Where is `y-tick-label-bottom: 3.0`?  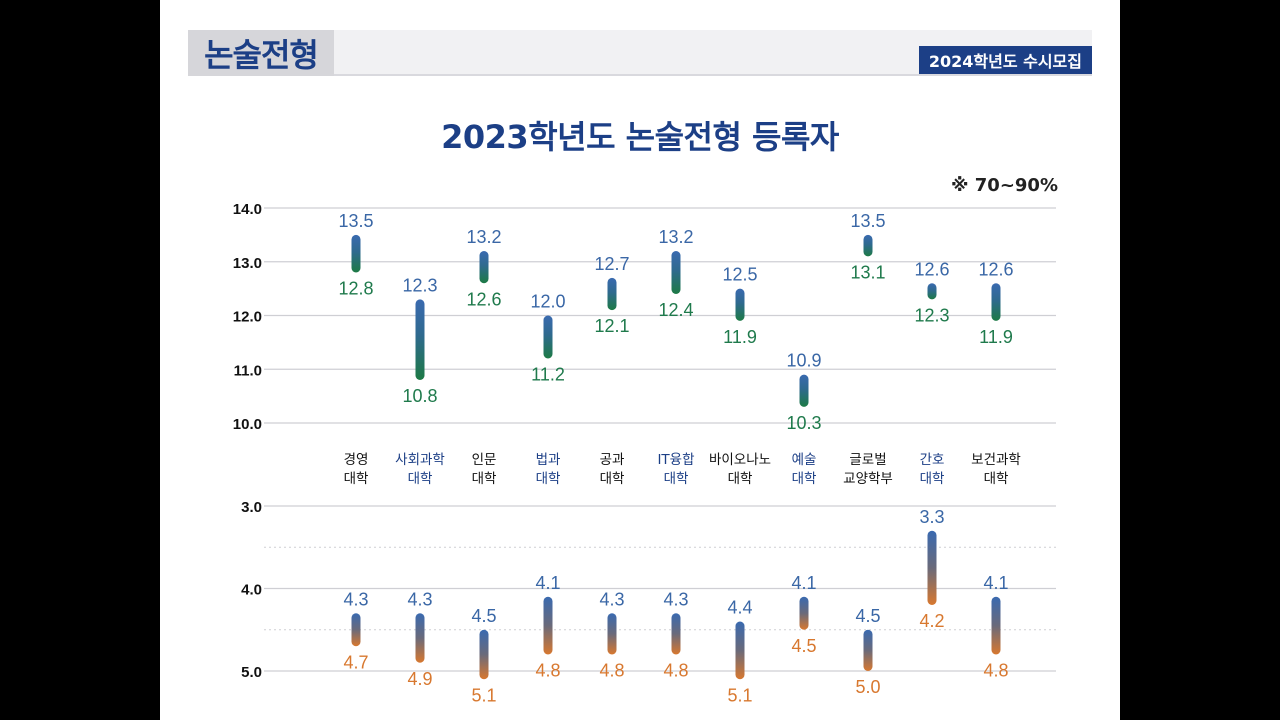 y-tick-label-bottom: 3.0 is located at coordinates (251, 507).